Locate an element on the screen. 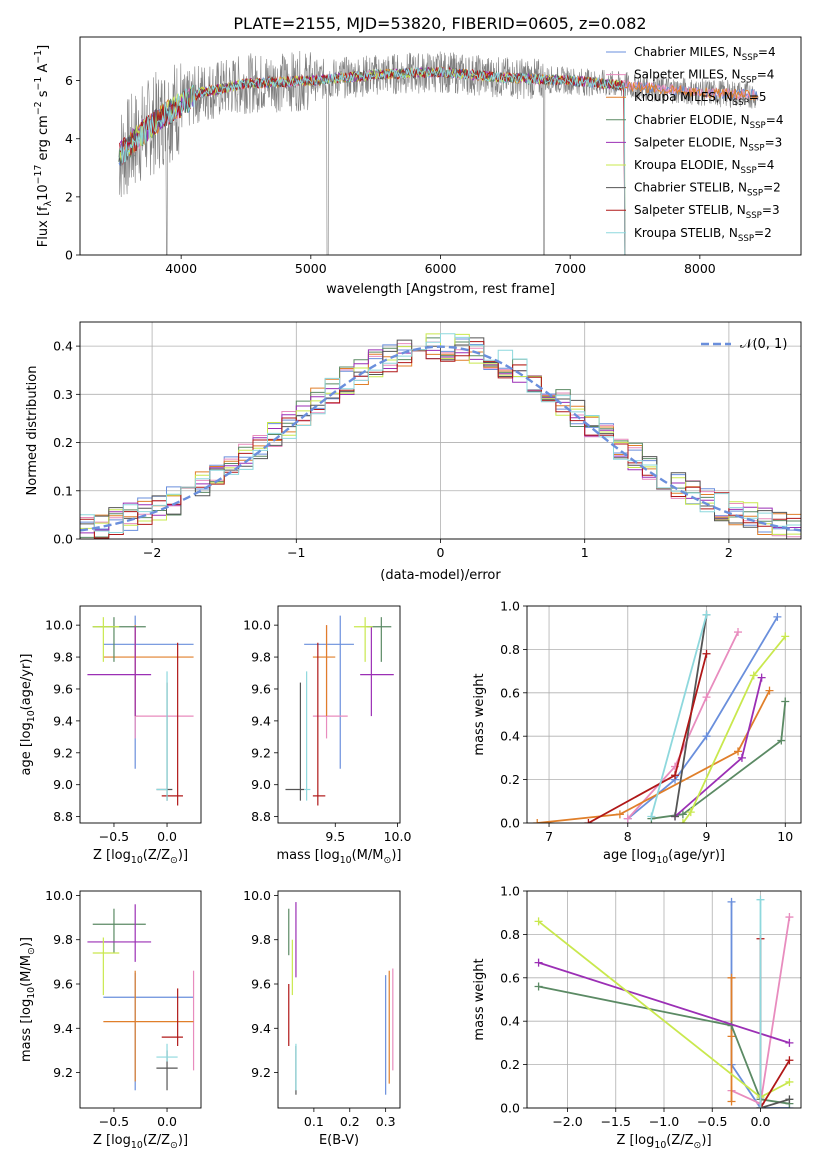  weight-line-kroupa_elodie is located at coordinates (734, 729).